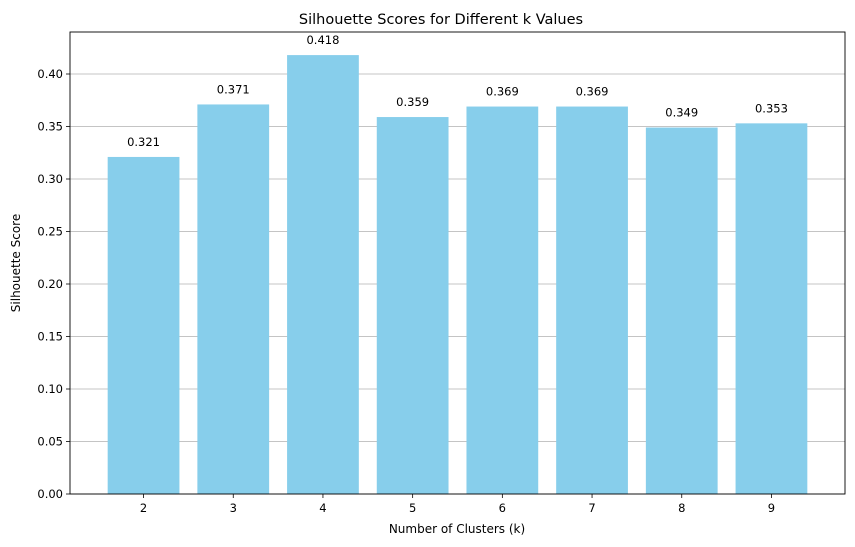 The height and width of the screenshot is (547, 855). Describe the element at coordinates (412, 102) in the screenshot. I see `data-label: 0.359` at that location.